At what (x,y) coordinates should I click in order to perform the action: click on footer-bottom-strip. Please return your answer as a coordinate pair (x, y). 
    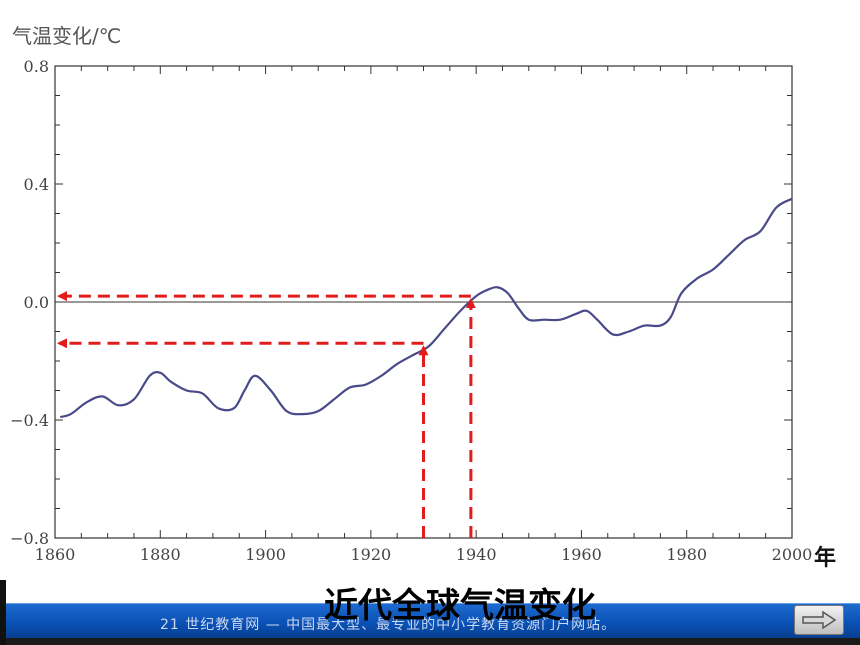
    Looking at the image, I should click on (430, 641).